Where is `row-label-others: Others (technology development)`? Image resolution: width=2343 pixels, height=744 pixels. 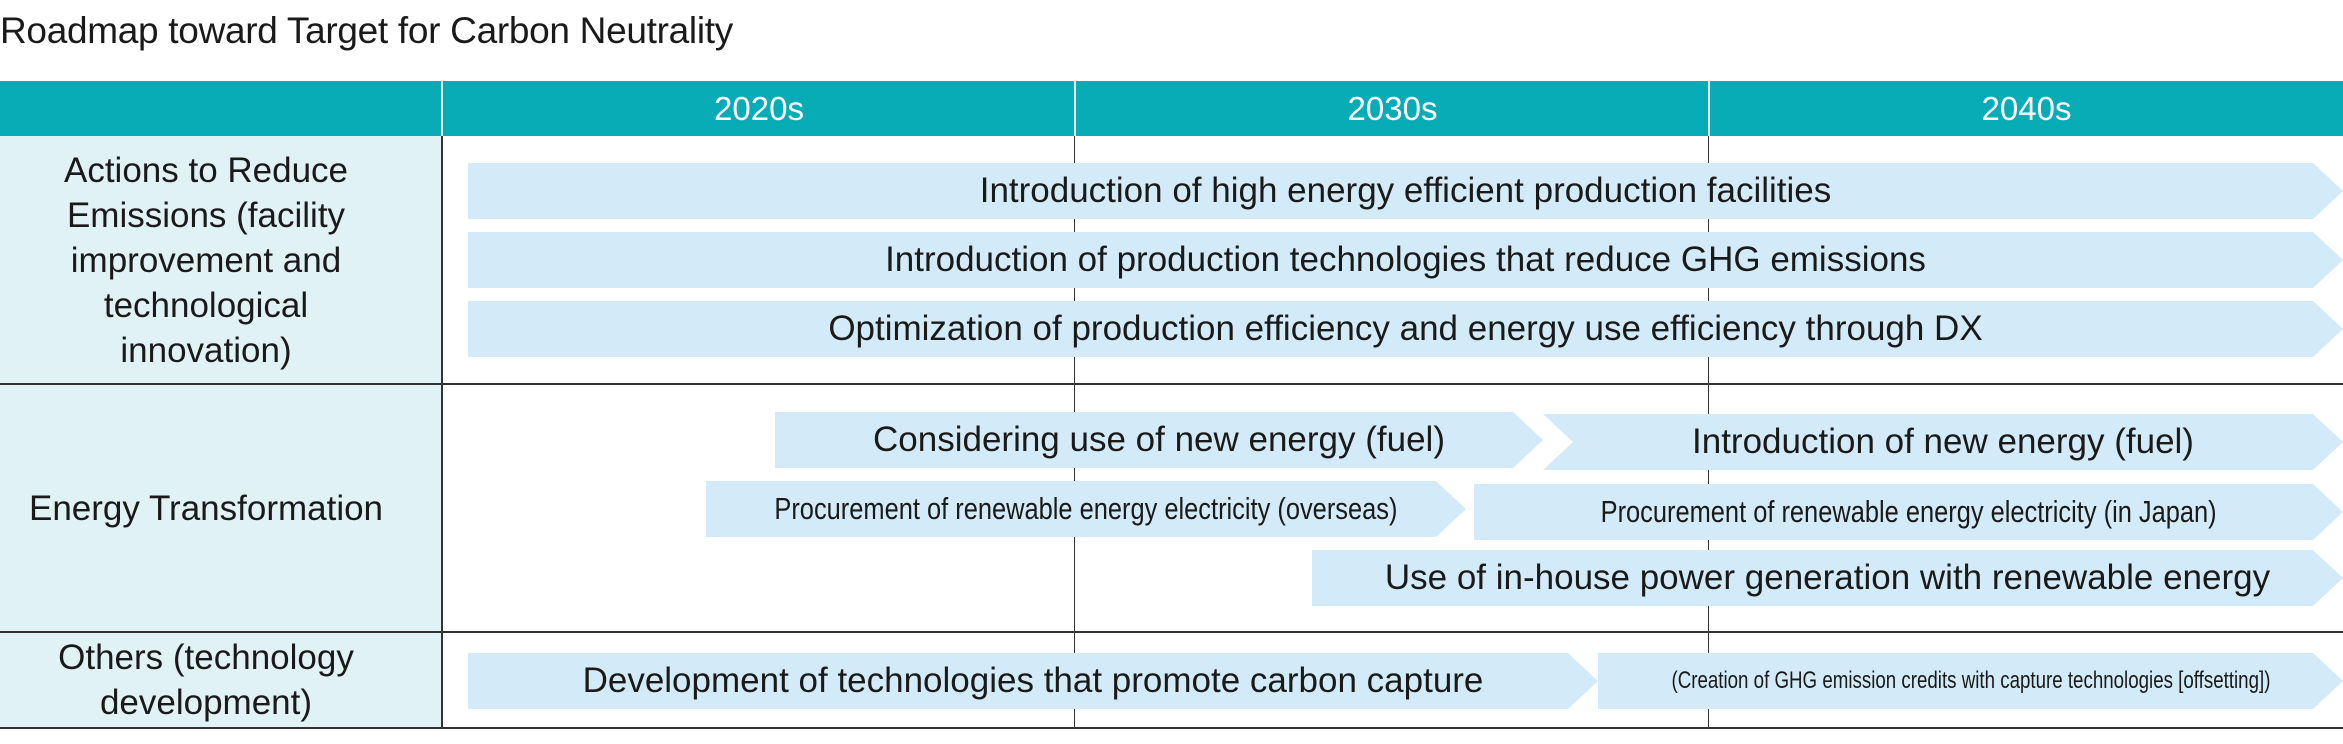
row-label-others: Others (technology development) is located at coordinates (206, 680).